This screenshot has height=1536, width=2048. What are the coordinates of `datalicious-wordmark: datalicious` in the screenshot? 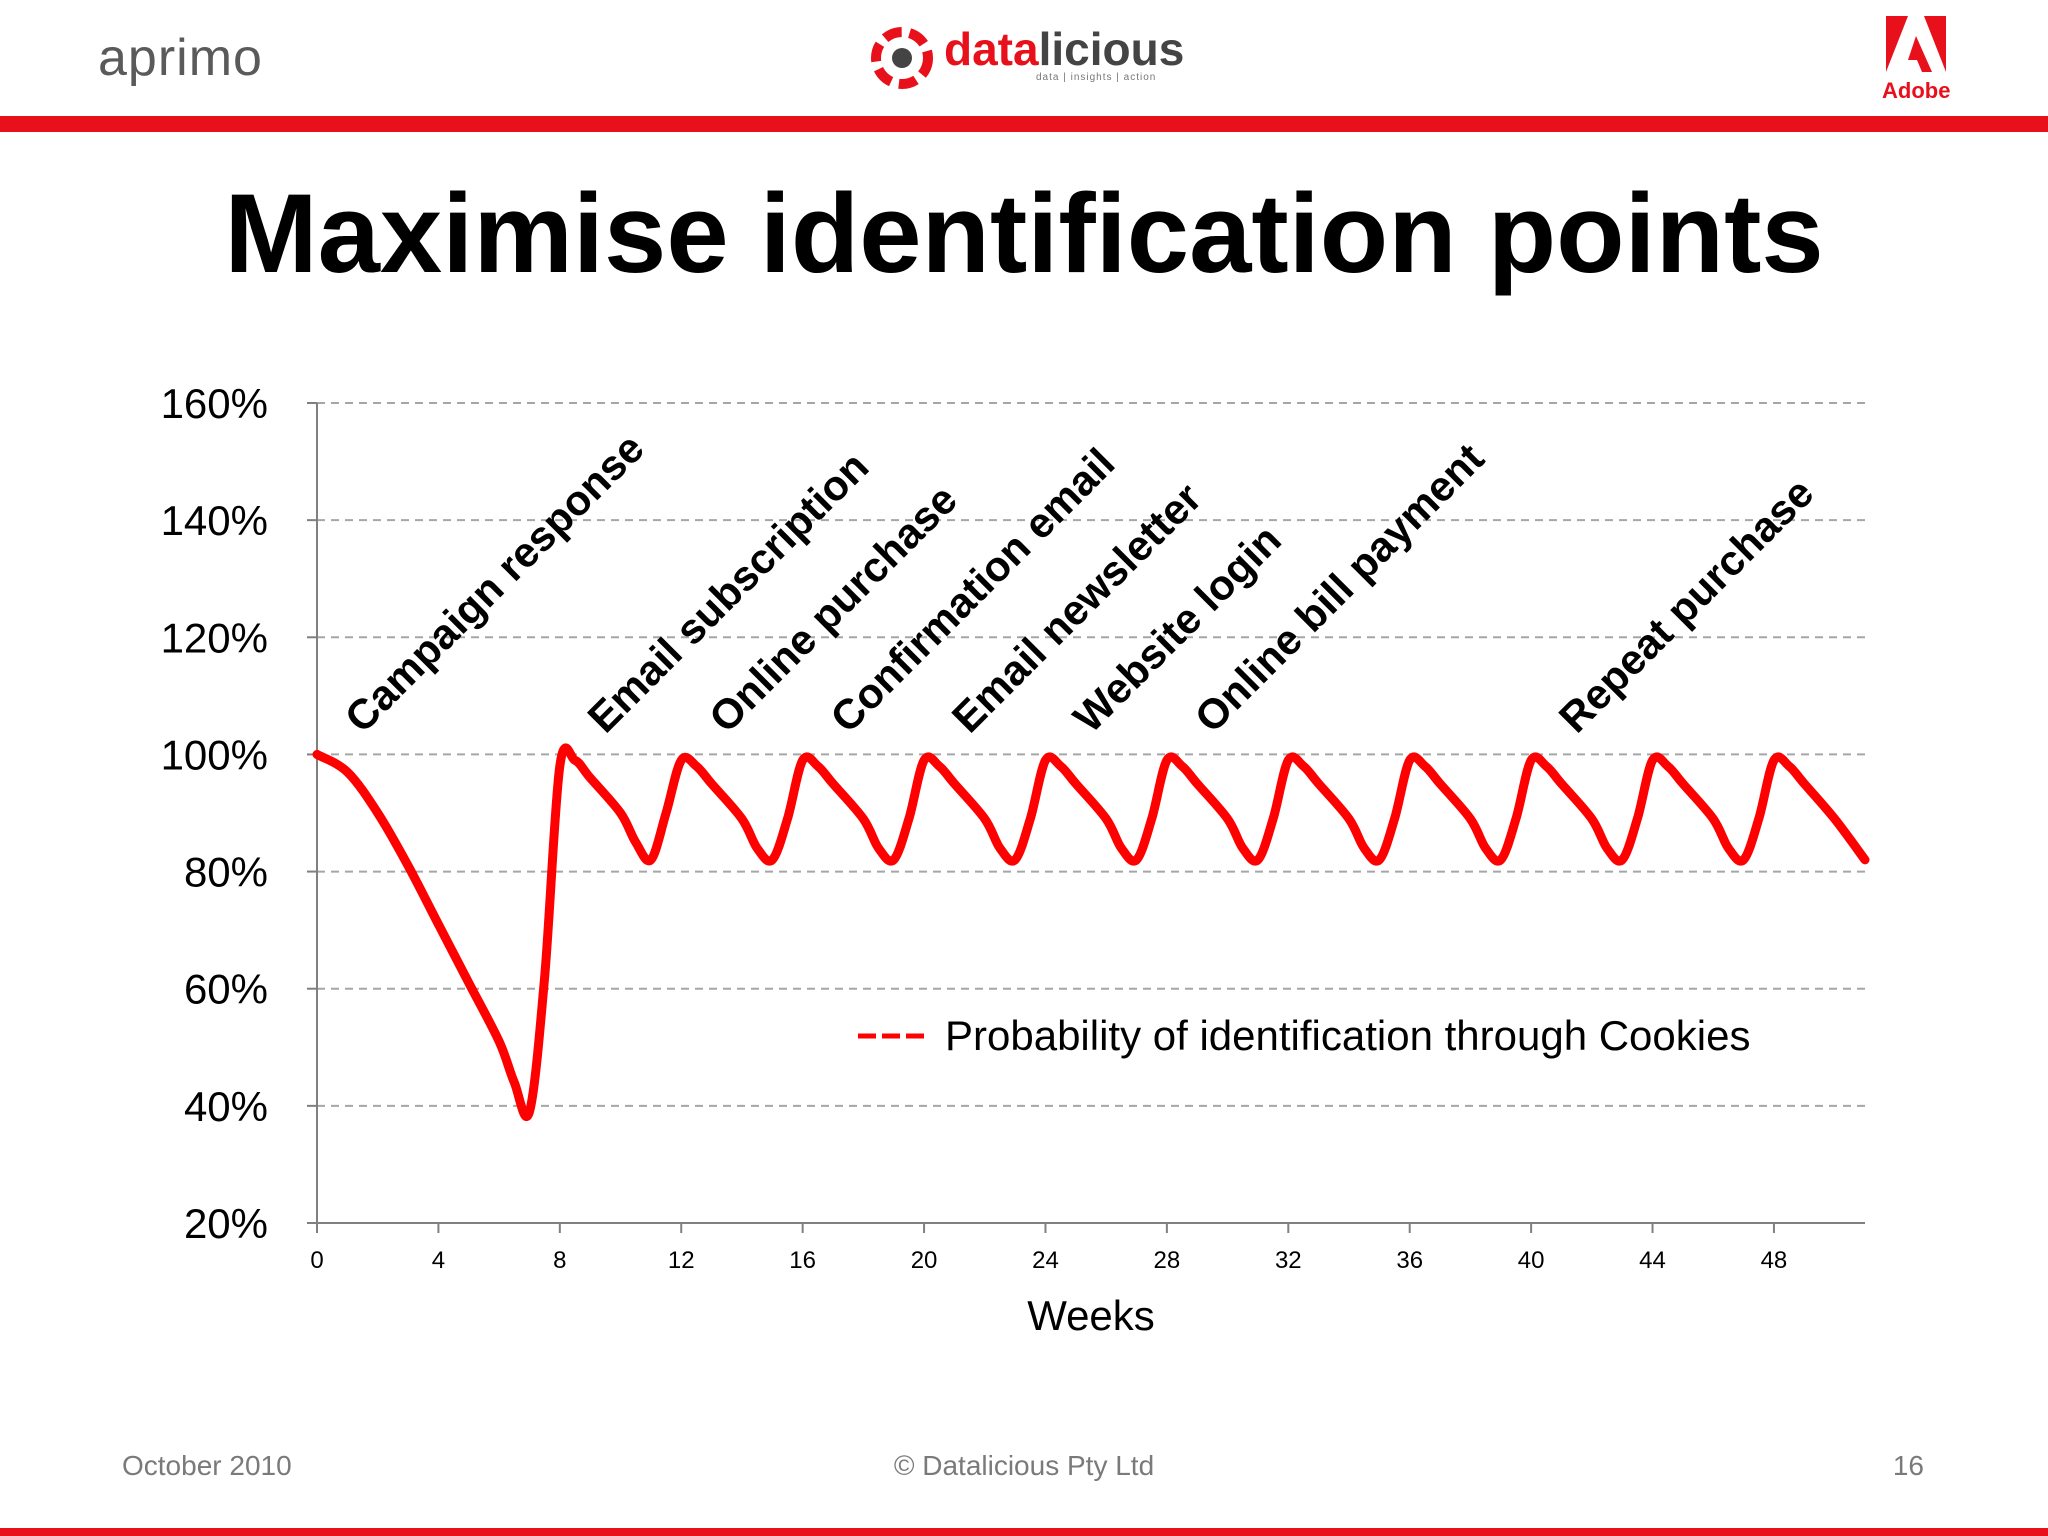 It's located at (1064, 49).